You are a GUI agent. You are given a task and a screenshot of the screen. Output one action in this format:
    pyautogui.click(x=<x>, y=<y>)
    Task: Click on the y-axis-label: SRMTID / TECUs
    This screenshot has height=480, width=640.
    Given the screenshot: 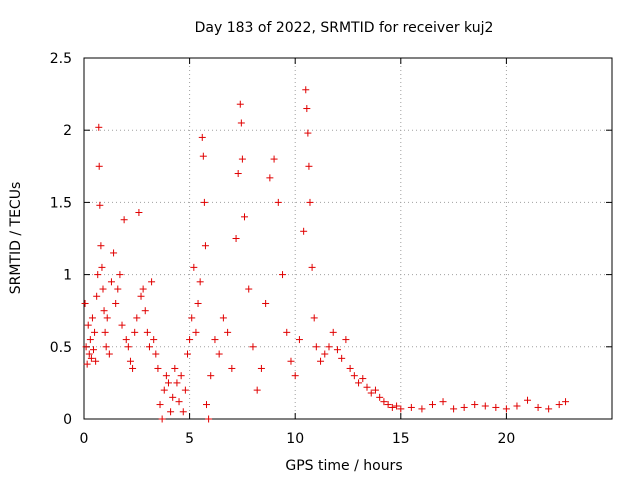 What is the action you would take?
    pyautogui.click(x=16, y=238)
    